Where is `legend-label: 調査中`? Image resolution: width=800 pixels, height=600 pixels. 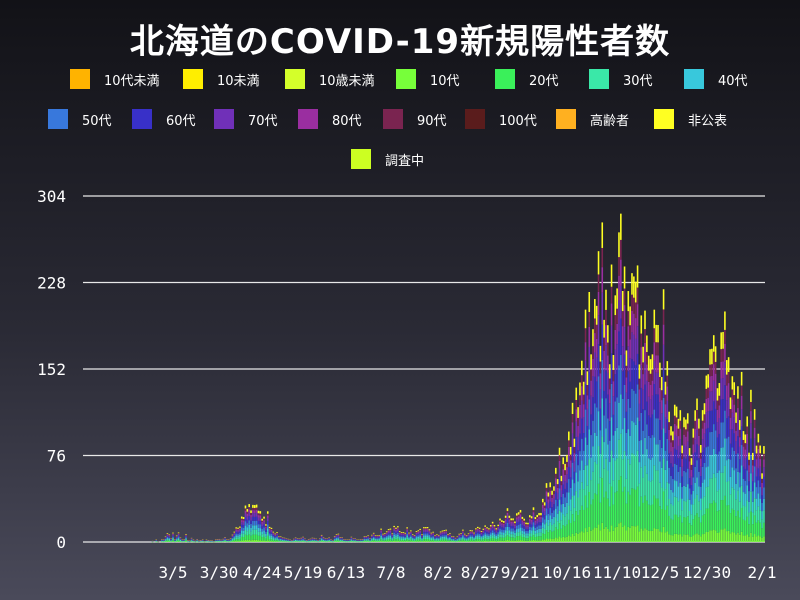 legend-label: 調査中 is located at coordinates (405, 161).